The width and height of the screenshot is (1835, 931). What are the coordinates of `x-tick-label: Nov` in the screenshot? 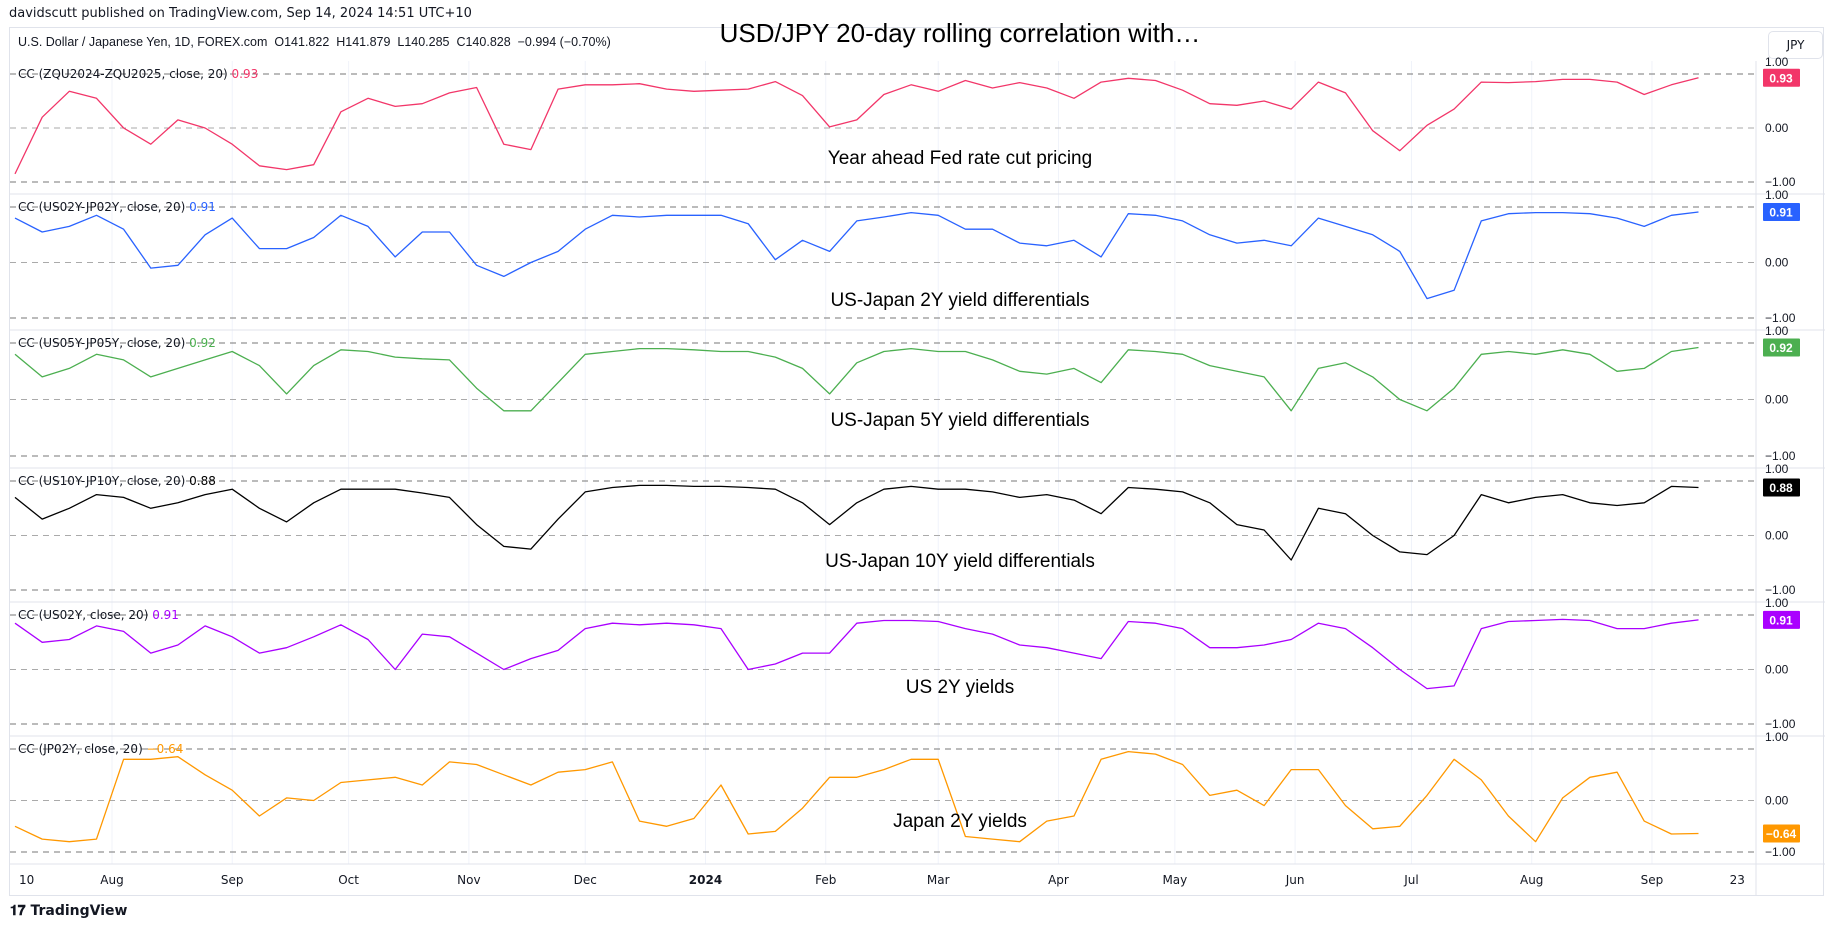 It's located at (468, 880).